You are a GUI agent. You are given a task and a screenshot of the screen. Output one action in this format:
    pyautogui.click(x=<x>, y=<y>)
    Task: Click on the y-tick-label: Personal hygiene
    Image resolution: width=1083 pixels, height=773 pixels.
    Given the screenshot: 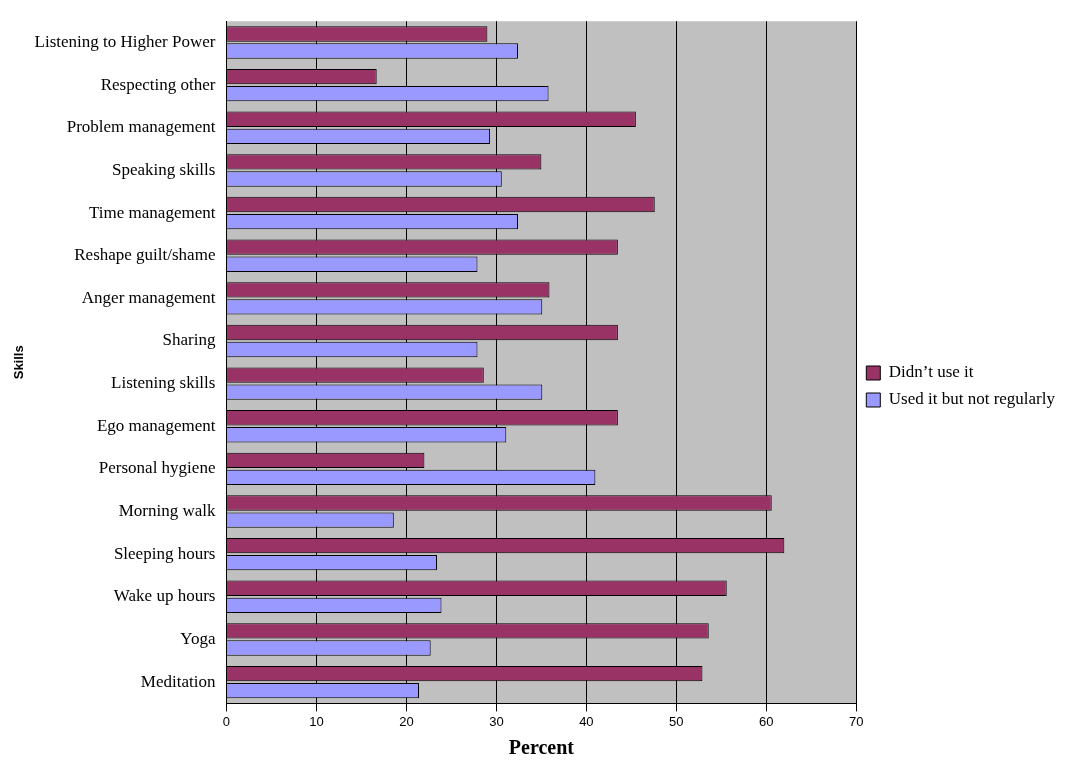 What is the action you would take?
    pyautogui.click(x=157, y=468)
    